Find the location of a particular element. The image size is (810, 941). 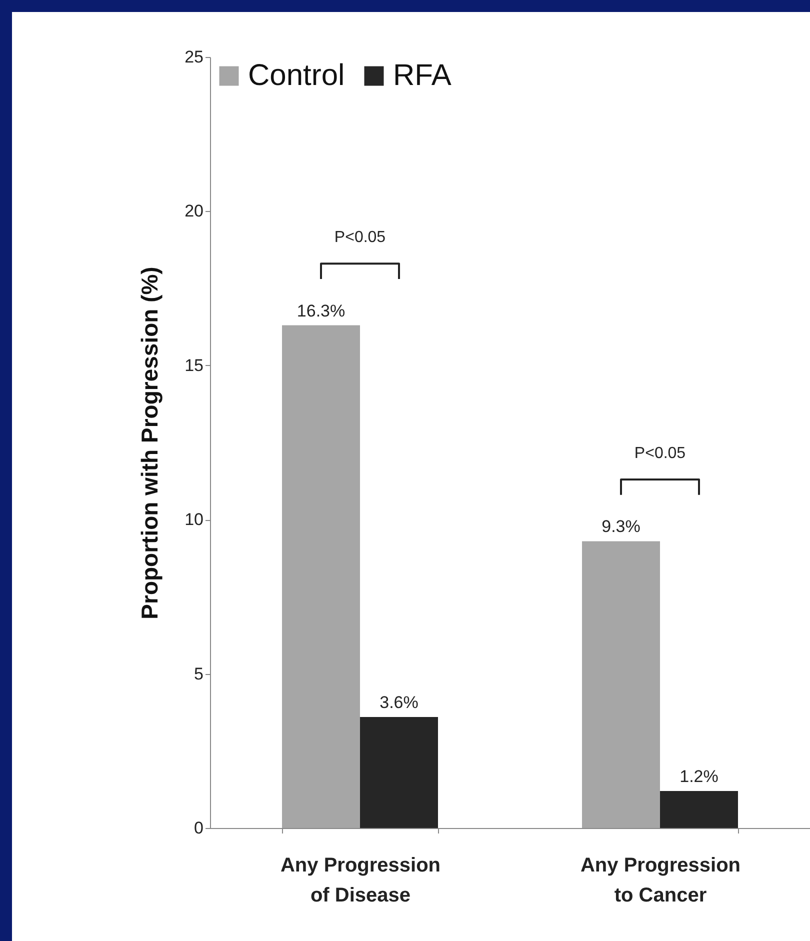

data-label: 16.3% is located at coordinates (321, 310).